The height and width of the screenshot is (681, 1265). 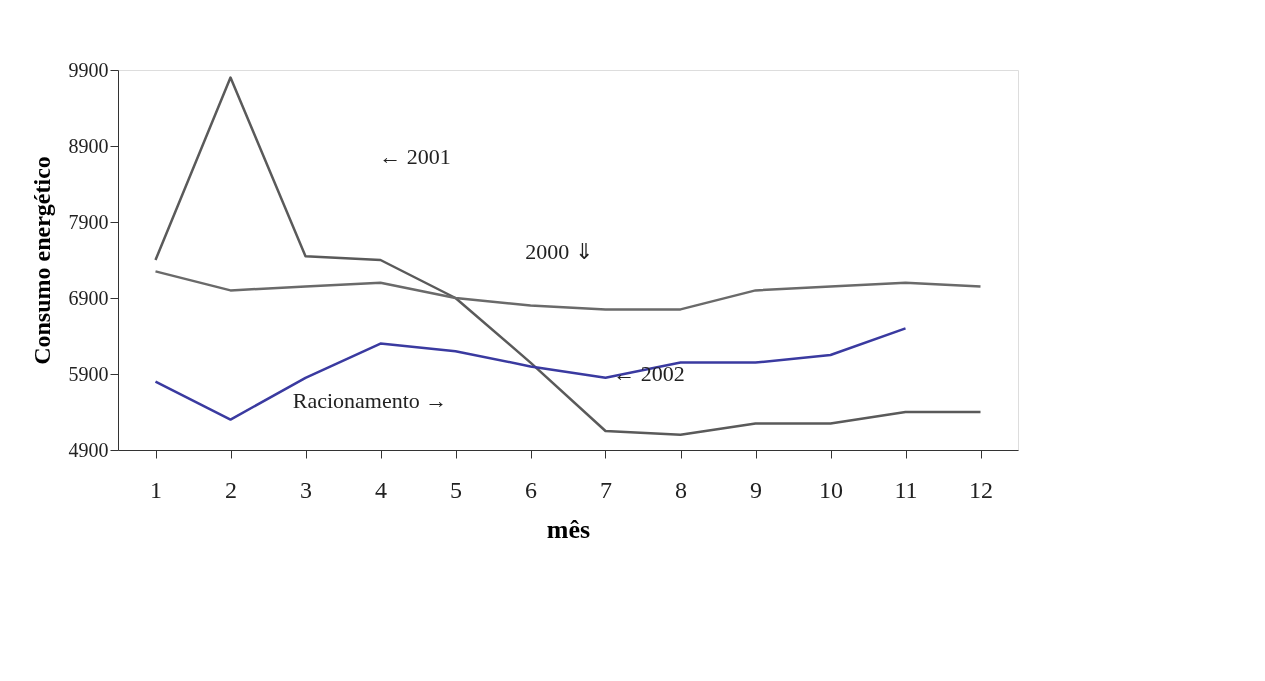 What do you see at coordinates (568, 529) in the screenshot?
I see `x-axis-title: mês` at bounding box center [568, 529].